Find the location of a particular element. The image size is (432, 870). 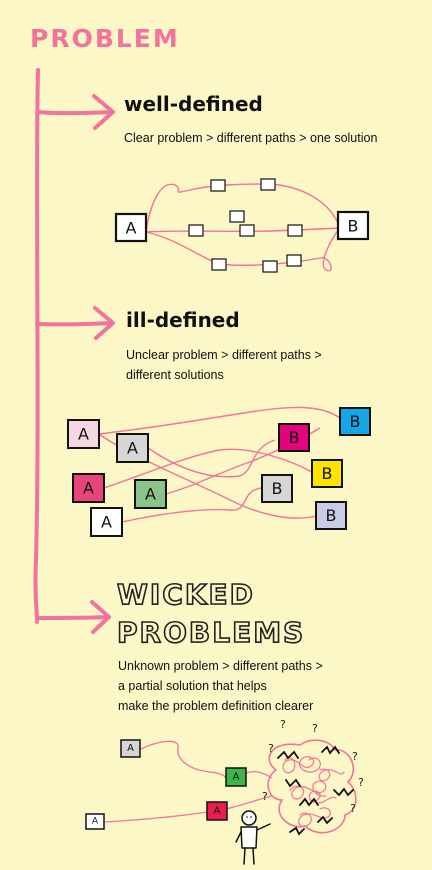

wicked-title-line: PROBLEMS is located at coordinates (211, 632).